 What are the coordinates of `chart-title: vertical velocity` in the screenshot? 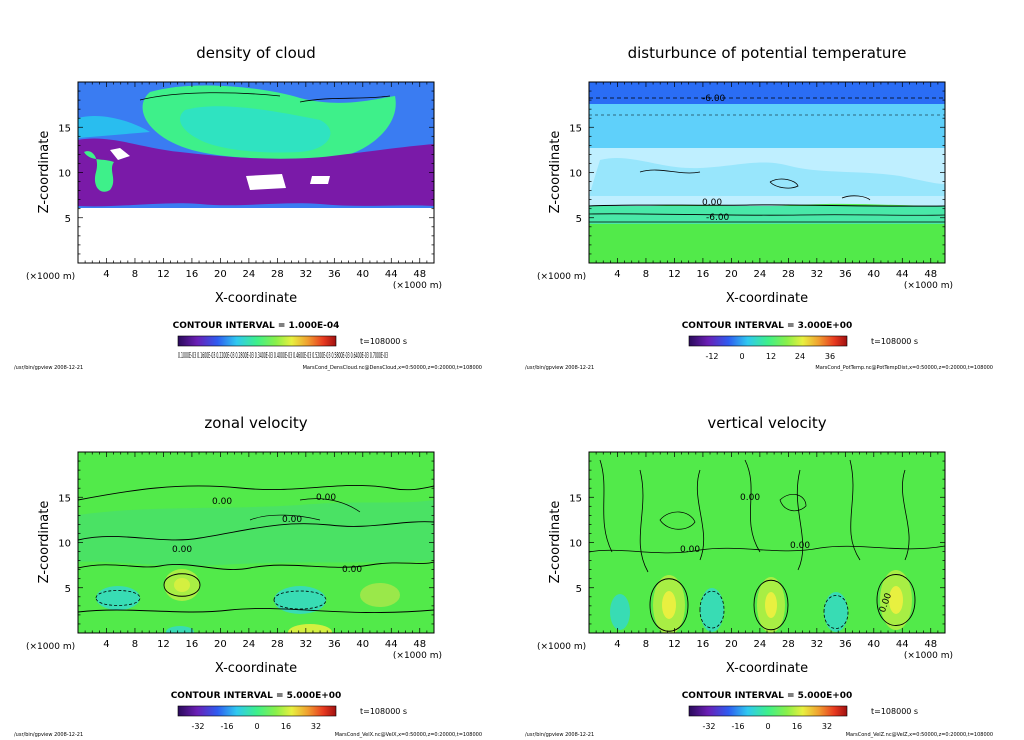 It's located at (766, 423).